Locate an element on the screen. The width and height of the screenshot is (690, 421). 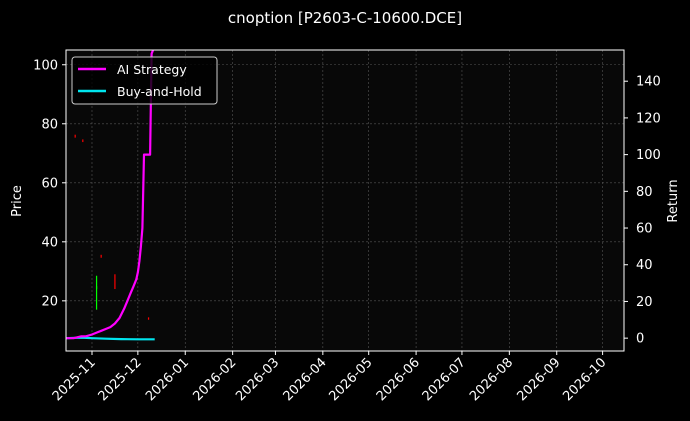
legend-box is located at coordinates (144, 80).